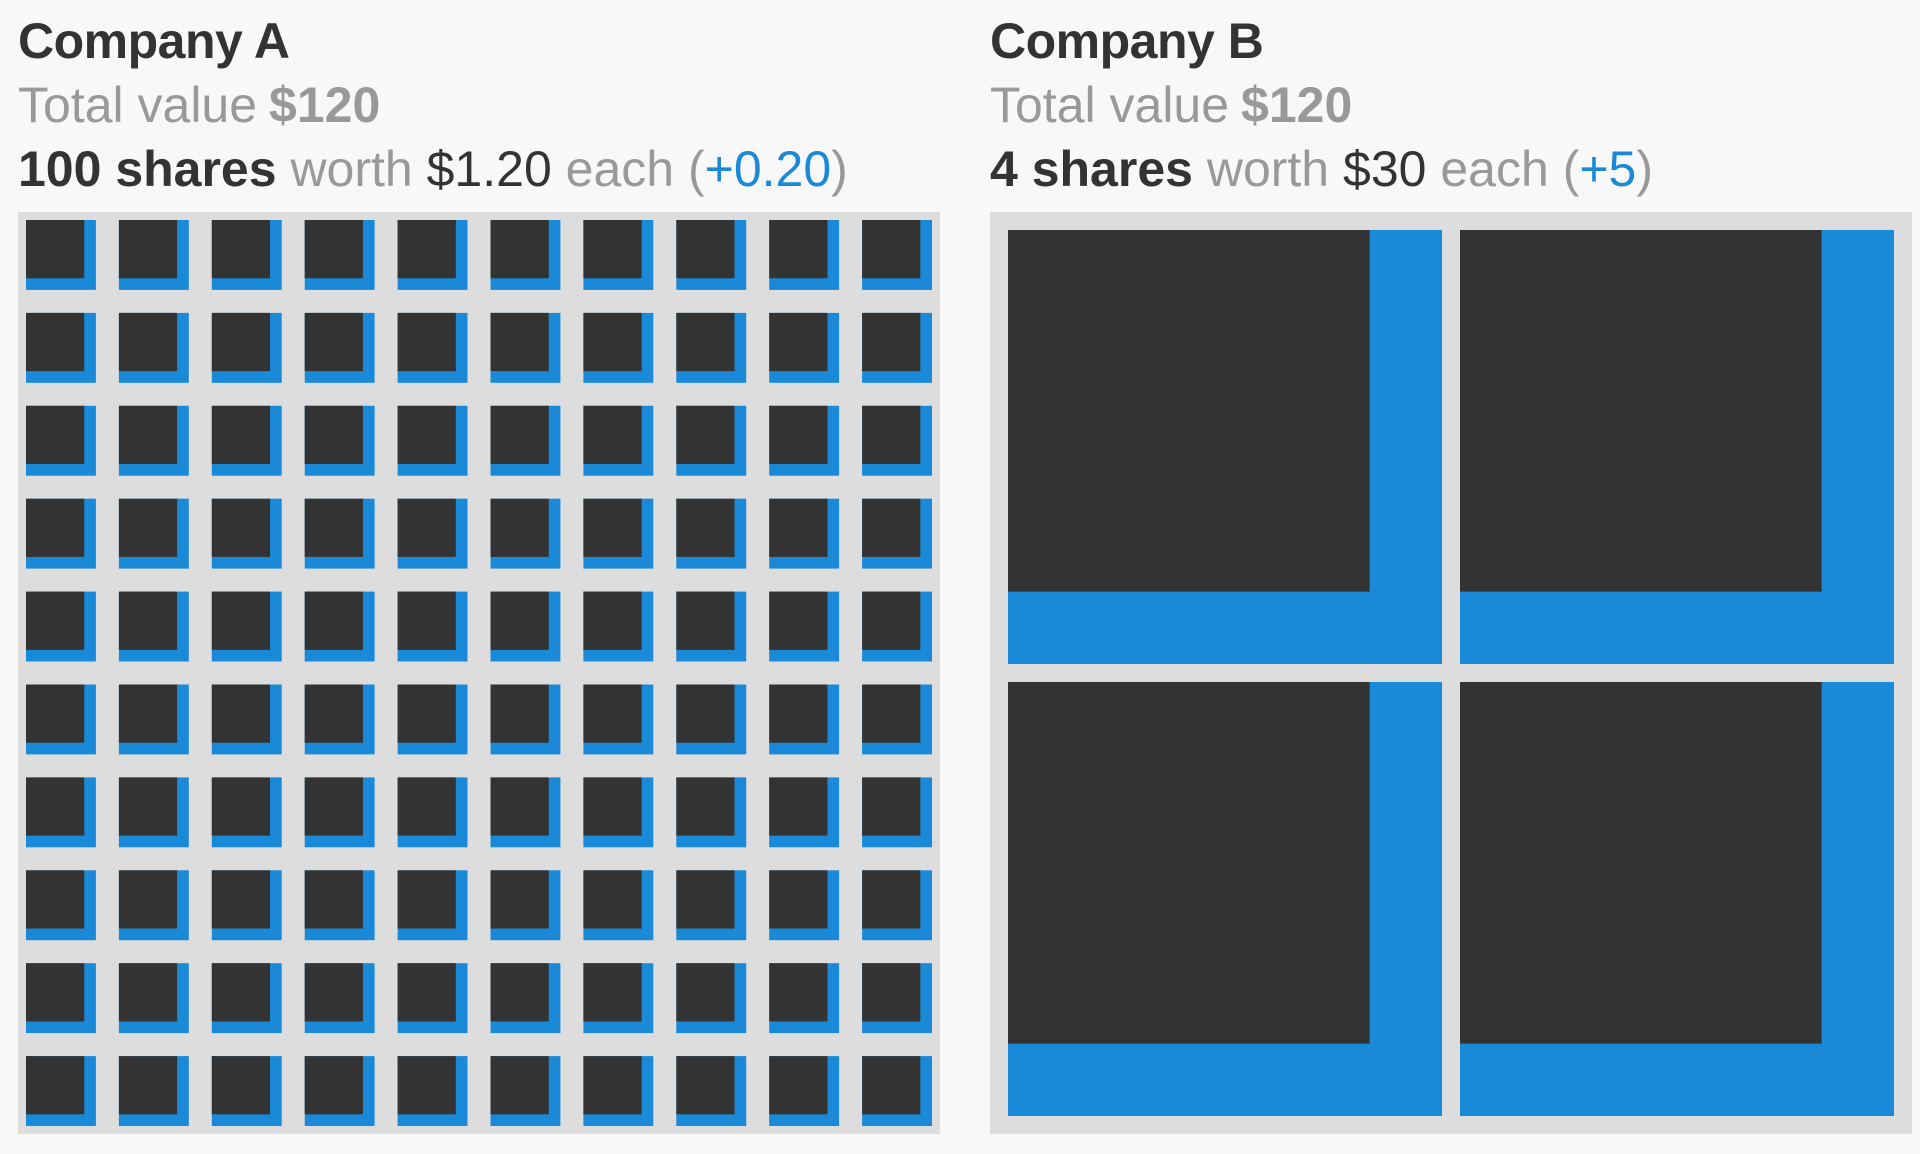  I want to click on company-b-shares-line: 4 shares worth $30 each (+5), so click(1321, 169).